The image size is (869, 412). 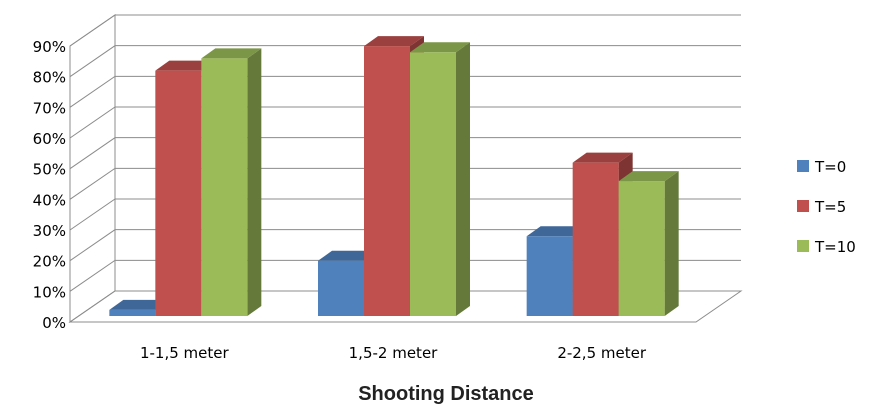 What do you see at coordinates (49, 200) in the screenshot?
I see `y-tick-label: 40%` at bounding box center [49, 200].